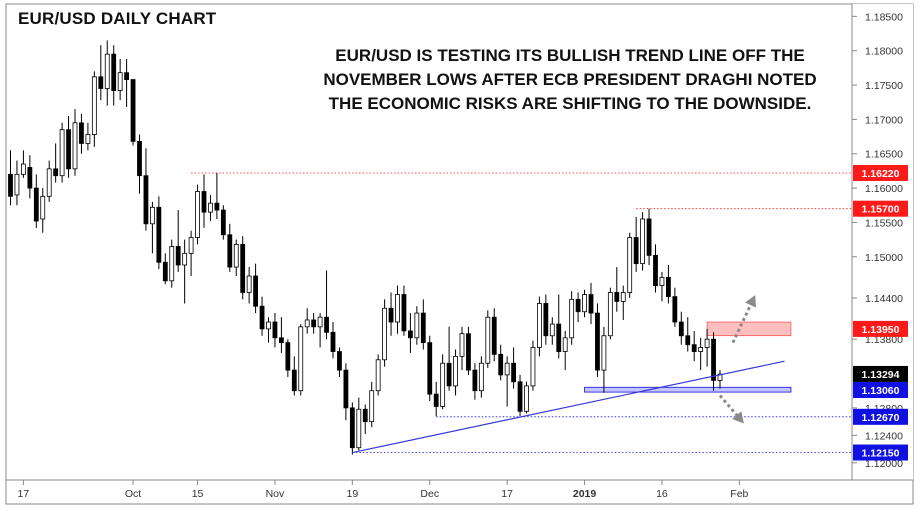  What do you see at coordinates (884, 340) in the screenshot?
I see `price-tick-label: 1.13800` at bounding box center [884, 340].